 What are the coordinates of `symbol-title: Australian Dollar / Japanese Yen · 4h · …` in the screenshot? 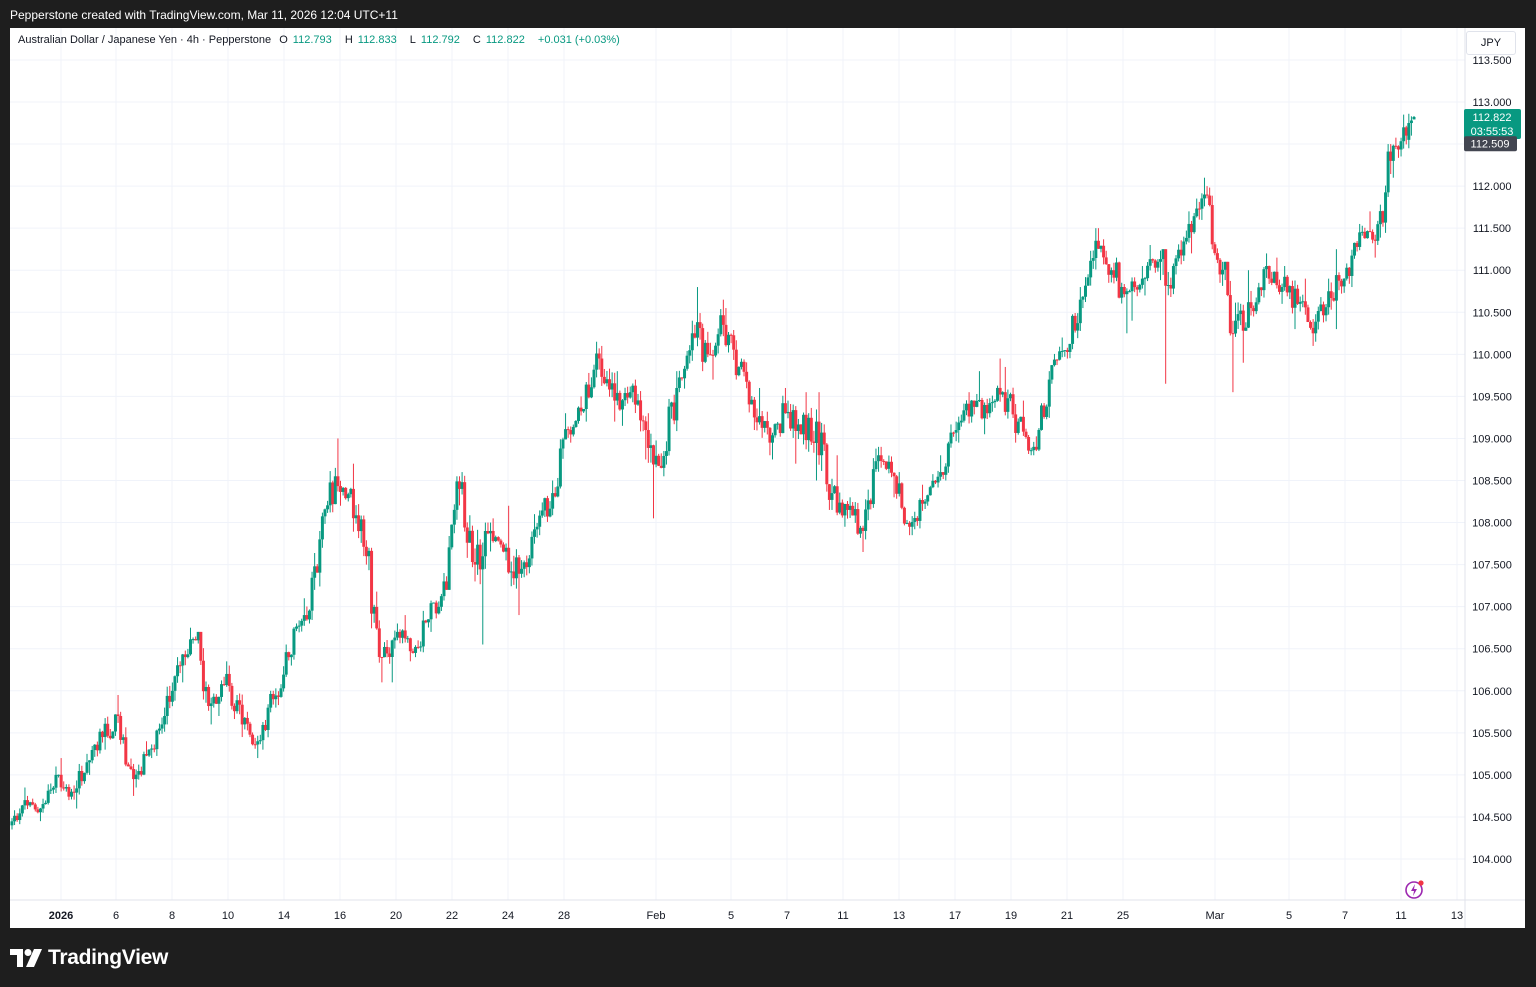 It's located at (145, 40).